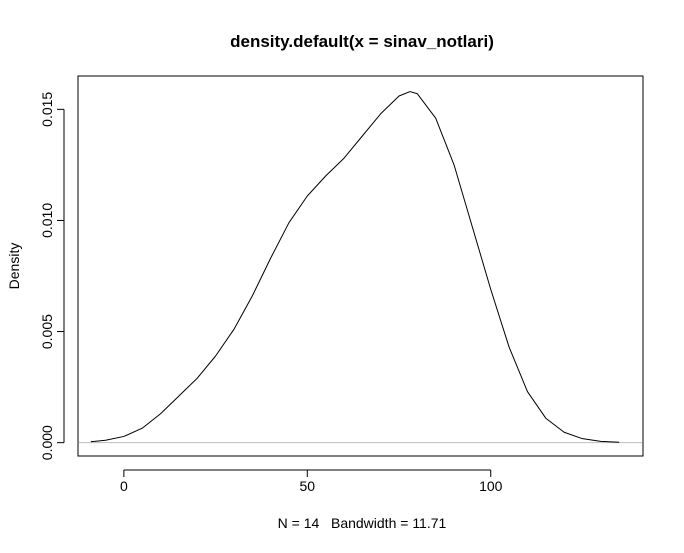 This screenshot has width=684, height=553. Describe the element at coordinates (491, 486) in the screenshot. I see `x-tick-label: 100` at that location.